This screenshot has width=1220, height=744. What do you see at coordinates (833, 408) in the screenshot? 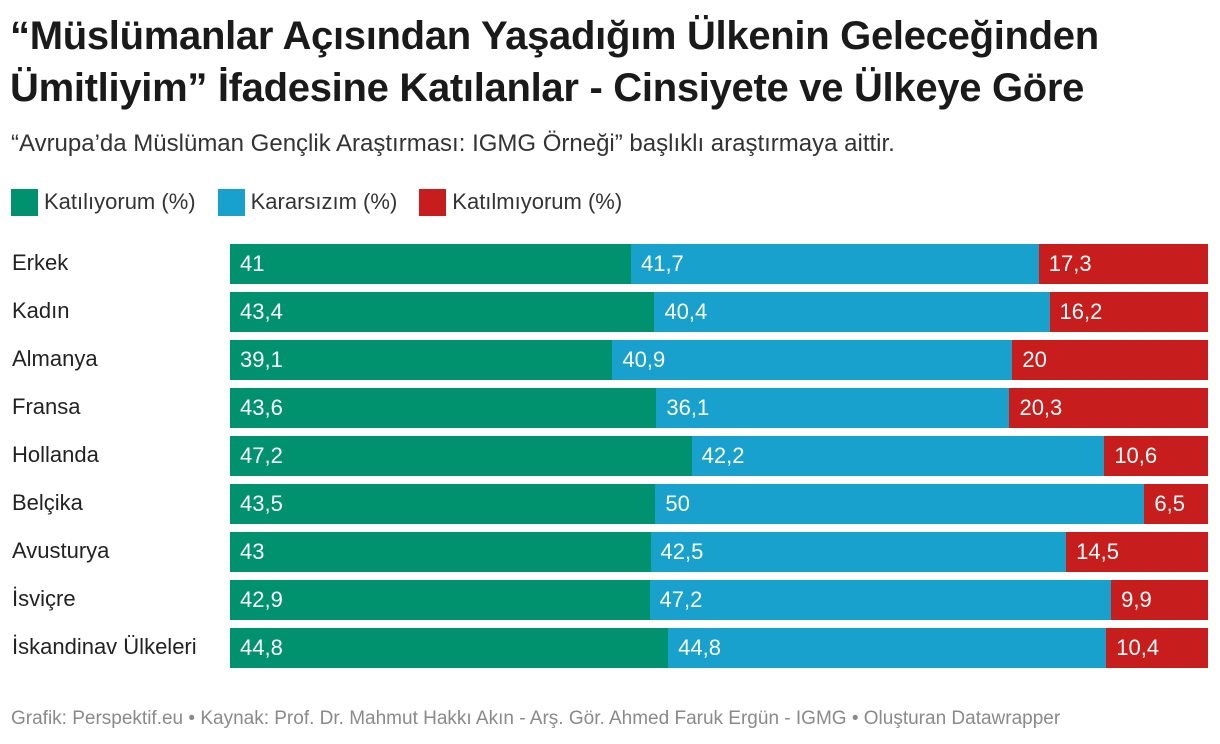
I see `bar-segment-undecided: 36,1` at bounding box center [833, 408].